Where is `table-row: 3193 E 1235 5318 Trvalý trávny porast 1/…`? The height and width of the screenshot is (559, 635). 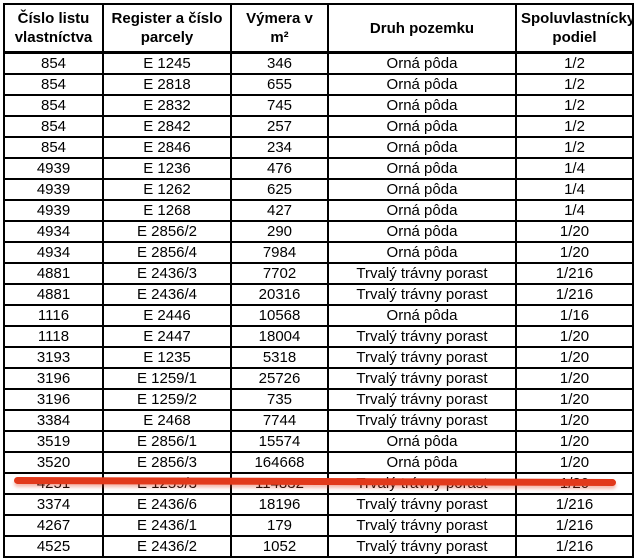
table-row: 3193 E 1235 5318 Trvalý trávny porast 1/… is located at coordinates (318, 357).